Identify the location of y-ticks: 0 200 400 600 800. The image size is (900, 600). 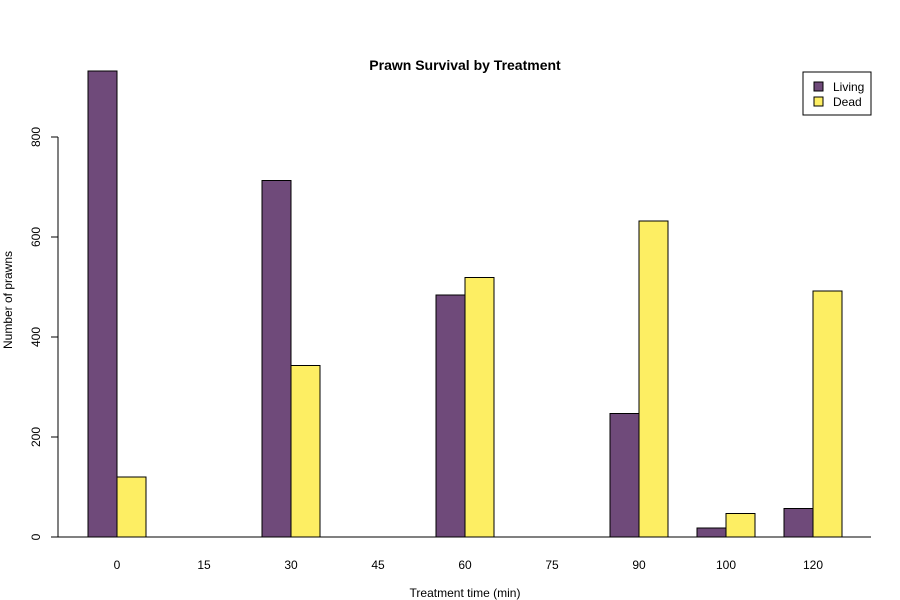
(43, 333).